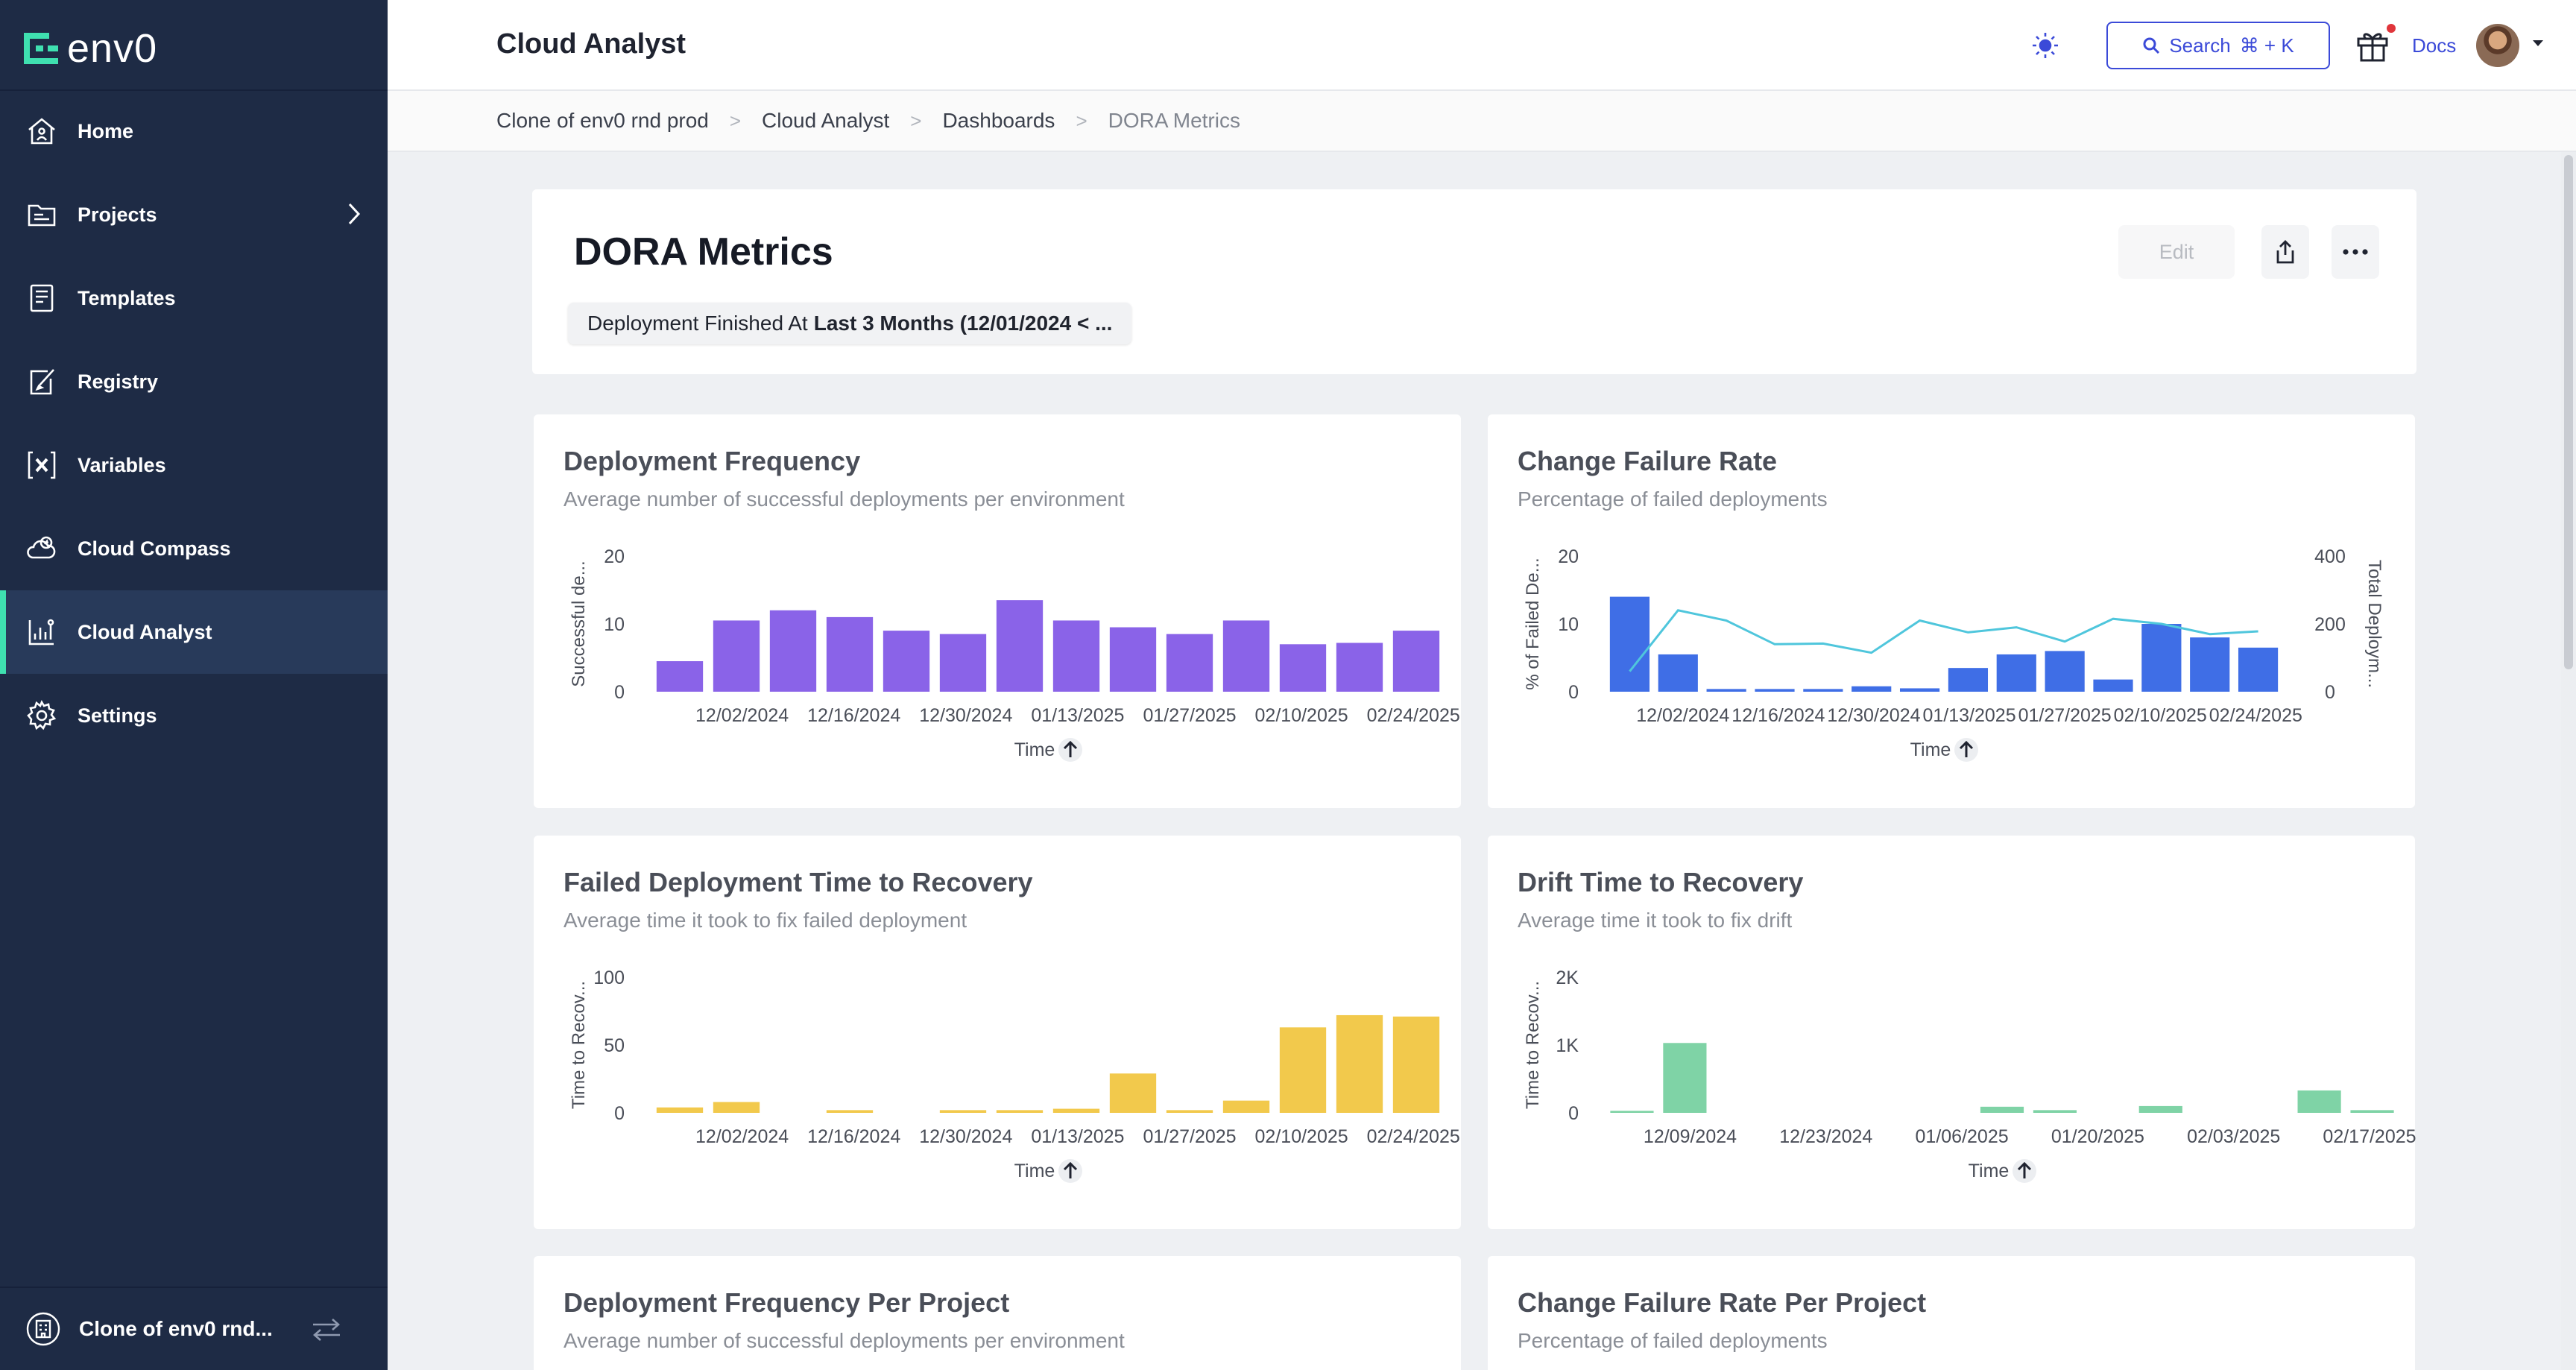  Describe the element at coordinates (591, 44) in the screenshot. I see `page-title: Cloud Analyst` at that location.